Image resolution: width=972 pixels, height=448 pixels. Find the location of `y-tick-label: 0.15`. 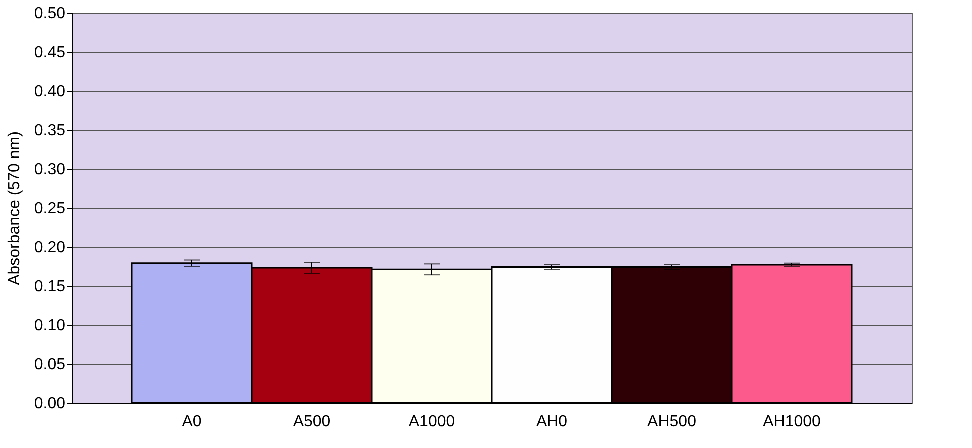

y-tick-label: 0.15 is located at coordinates (50, 287).